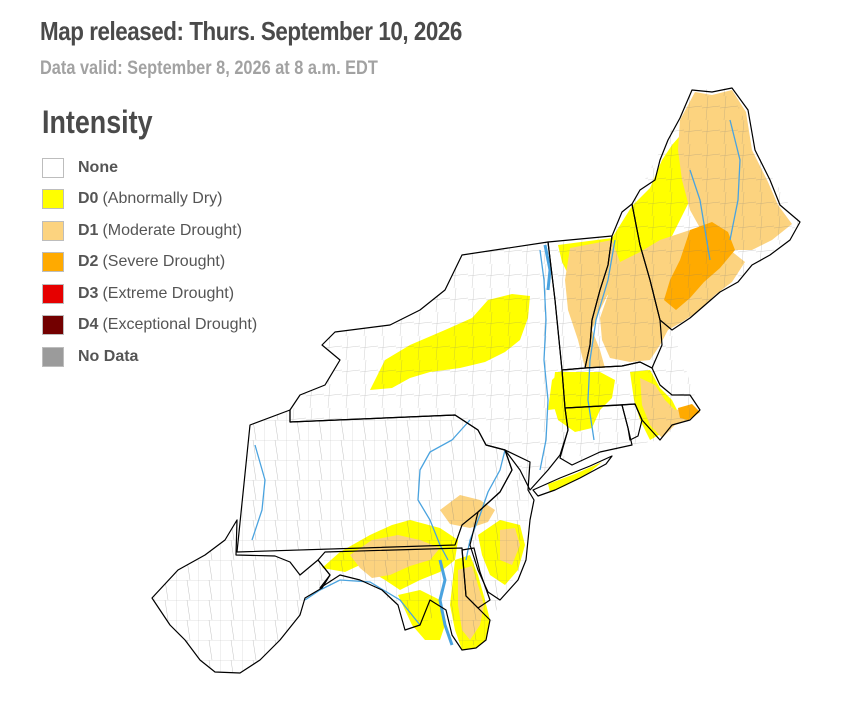 Image resolution: width=846 pixels, height=708 pixels. I want to click on border-west-virginia, so click(241, 596).